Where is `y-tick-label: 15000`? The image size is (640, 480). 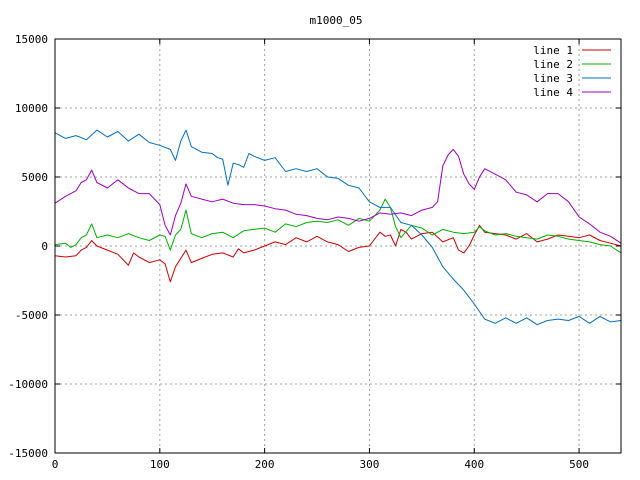
y-tick-label: 15000 is located at coordinates (31, 39).